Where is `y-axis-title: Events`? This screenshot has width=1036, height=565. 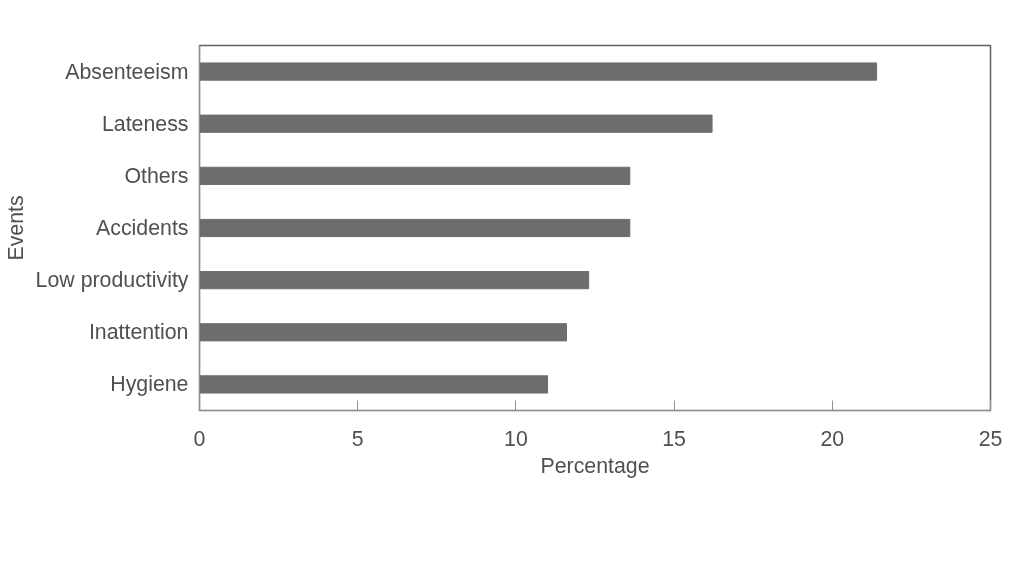 y-axis-title: Events is located at coordinates (15, 228).